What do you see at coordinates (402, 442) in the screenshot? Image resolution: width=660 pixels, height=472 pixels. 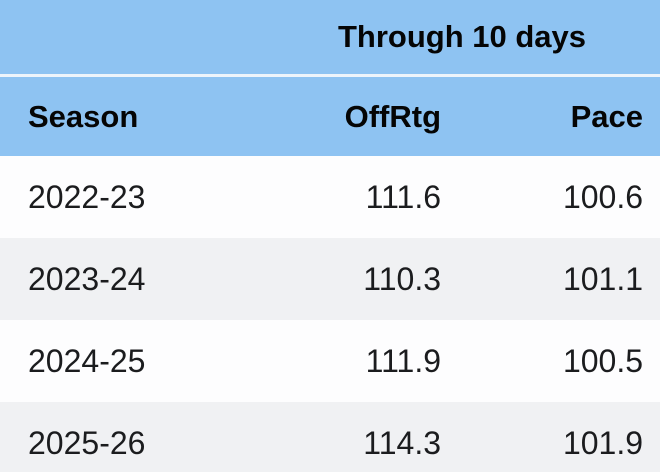 I see `offrtg-cell: 114.3` at bounding box center [402, 442].